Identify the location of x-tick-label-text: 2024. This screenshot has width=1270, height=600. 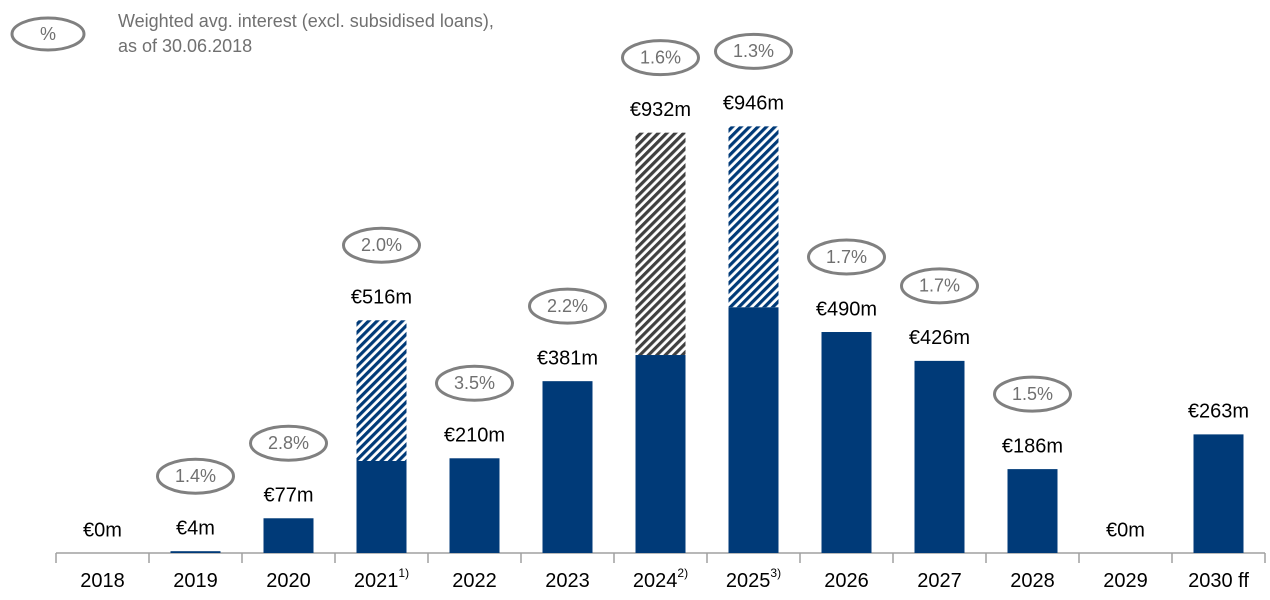
(655, 581).